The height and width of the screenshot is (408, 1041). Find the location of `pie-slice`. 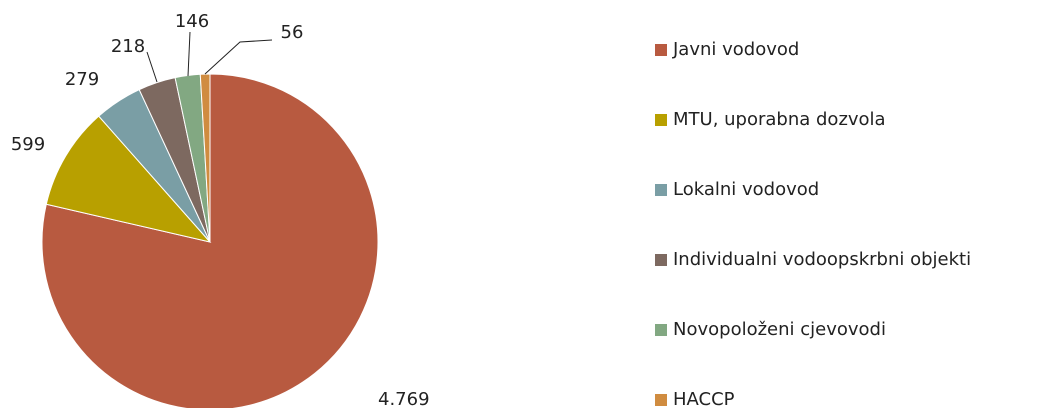

pie-slice is located at coordinates (128, 179).